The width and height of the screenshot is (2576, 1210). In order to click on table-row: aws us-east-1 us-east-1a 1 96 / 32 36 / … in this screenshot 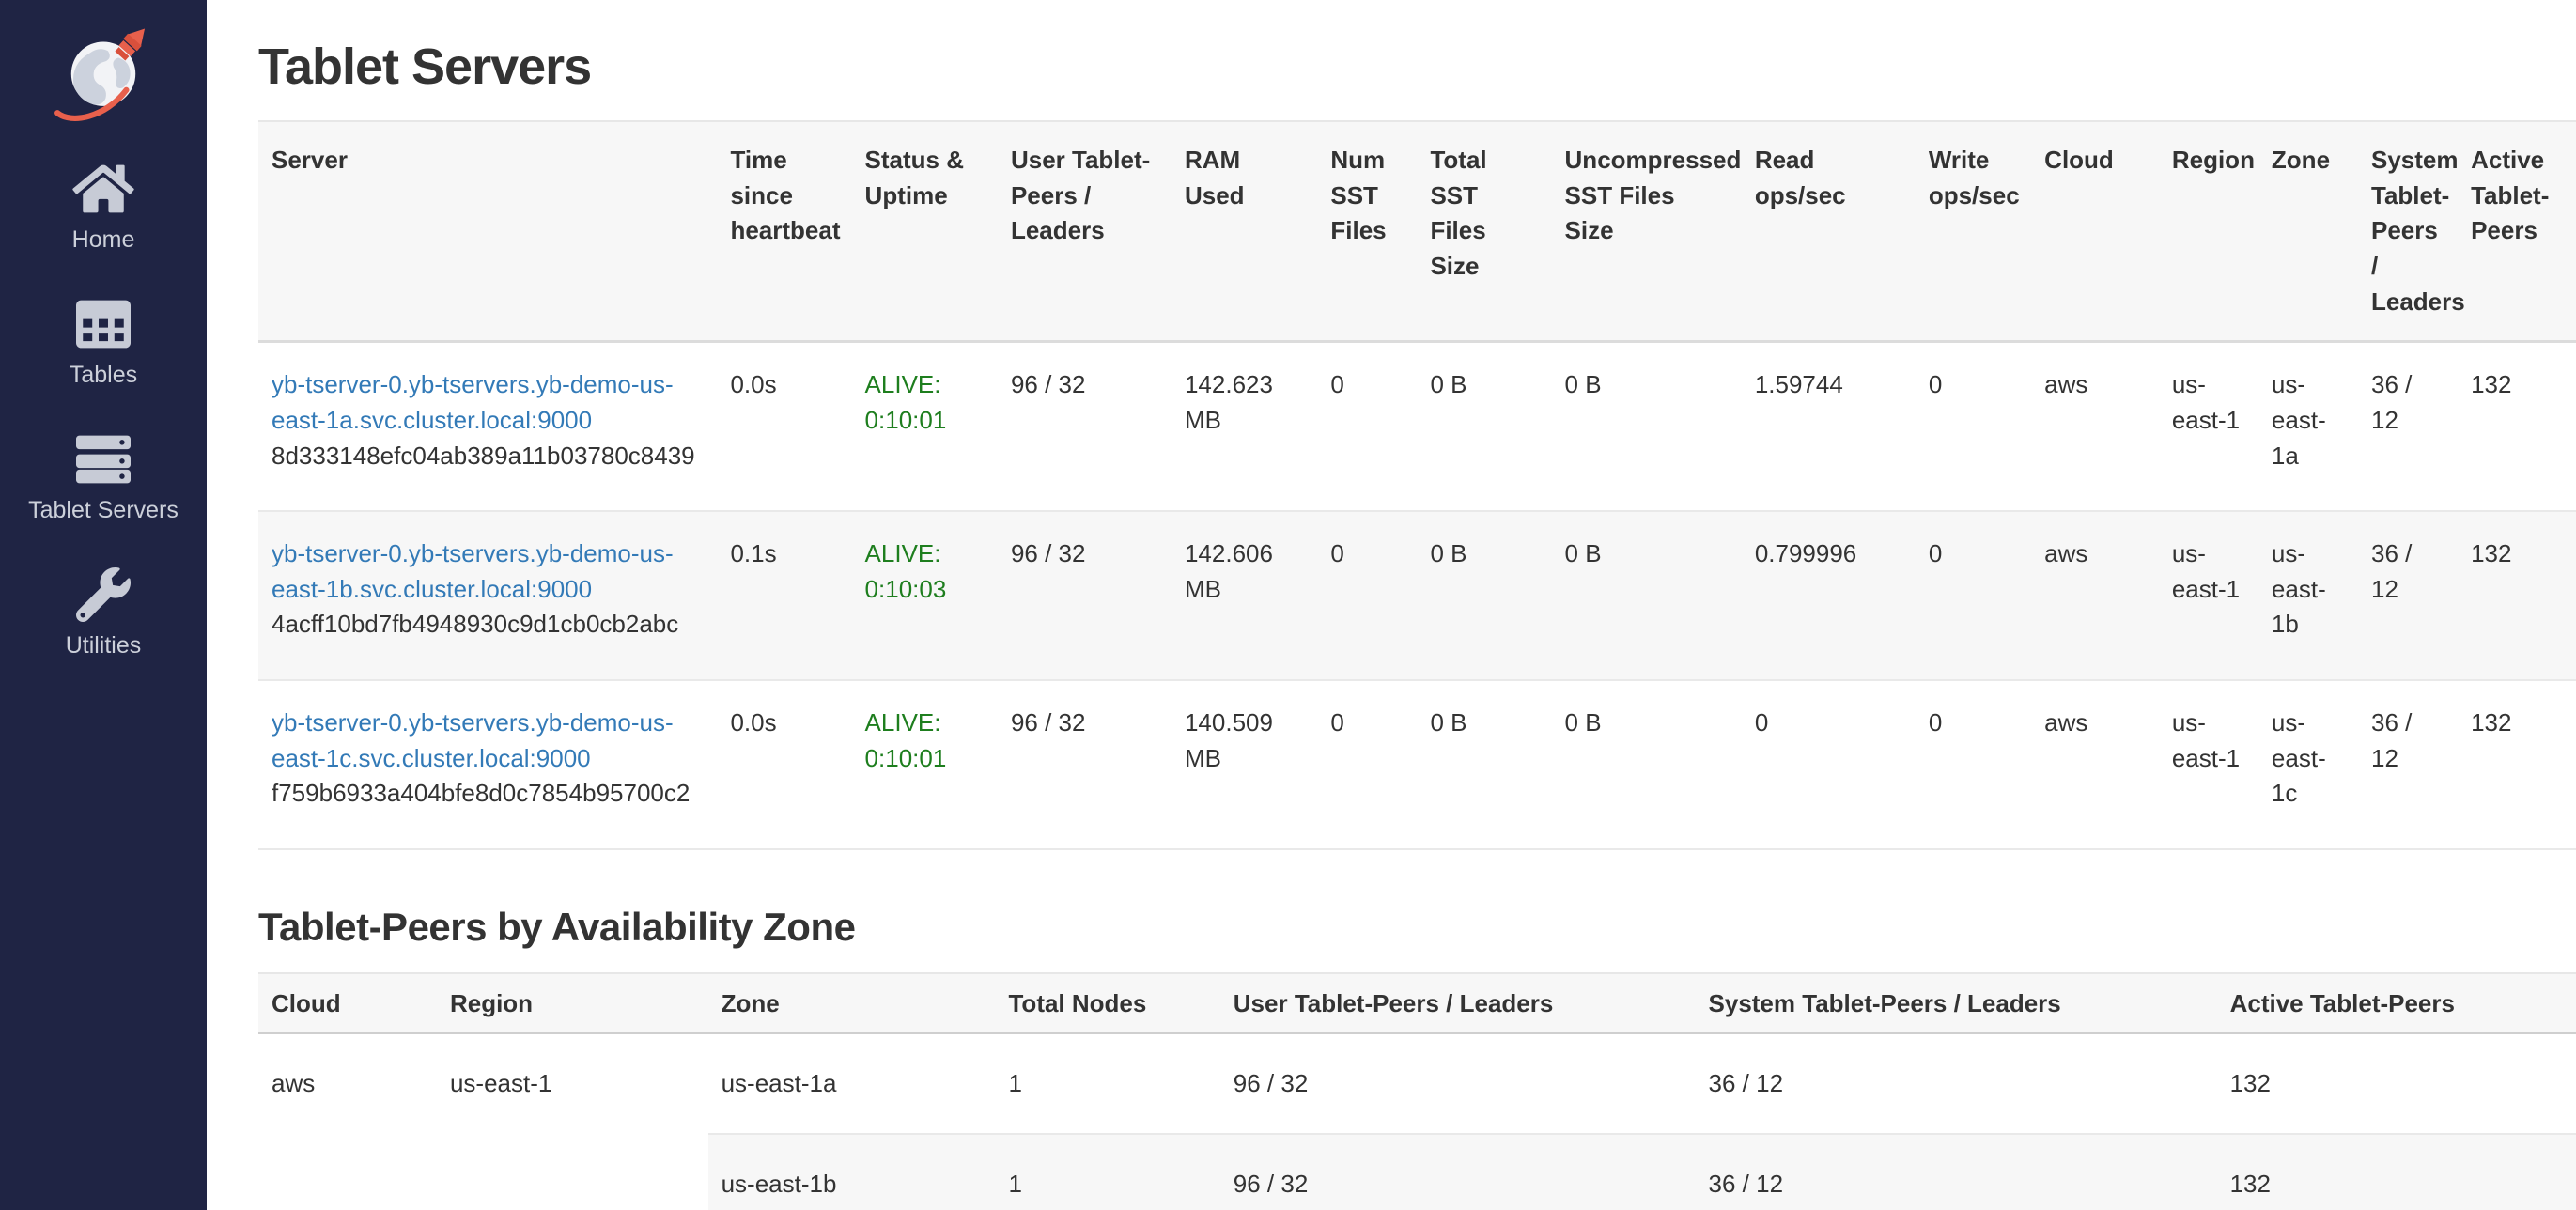, I will do `click(1417, 1083)`.